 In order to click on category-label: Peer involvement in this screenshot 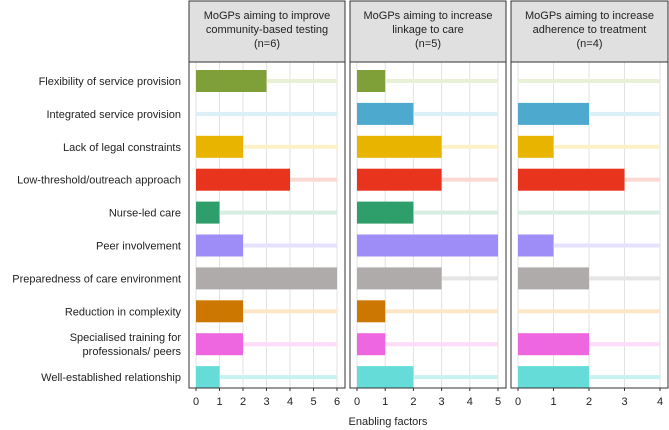, I will do `click(138, 247)`.